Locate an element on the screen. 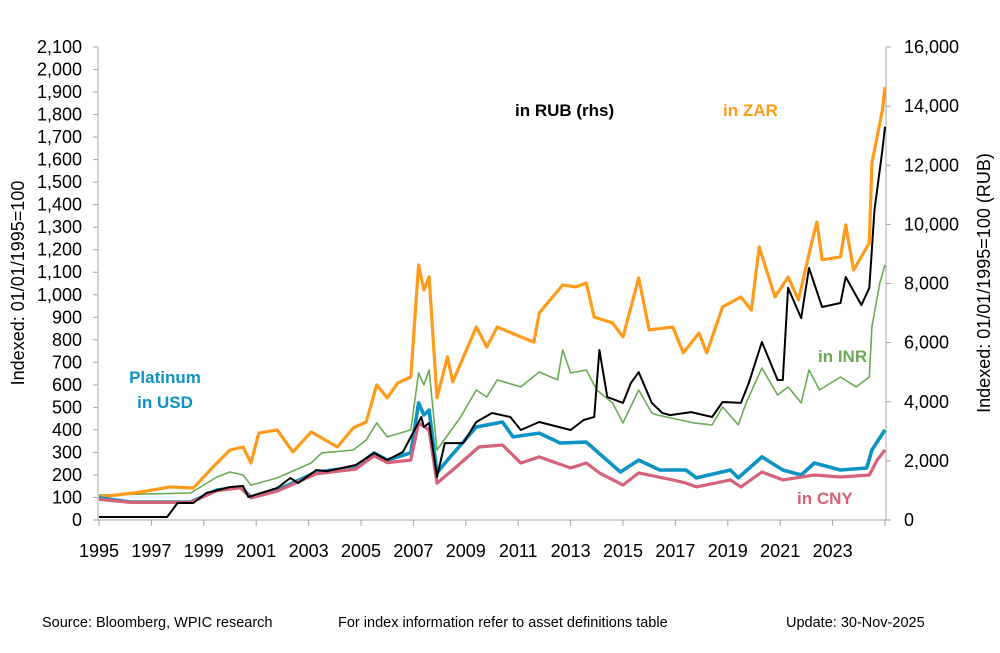 The width and height of the screenshot is (1000, 653). series-label: in RUB (rhs) is located at coordinates (564, 110).